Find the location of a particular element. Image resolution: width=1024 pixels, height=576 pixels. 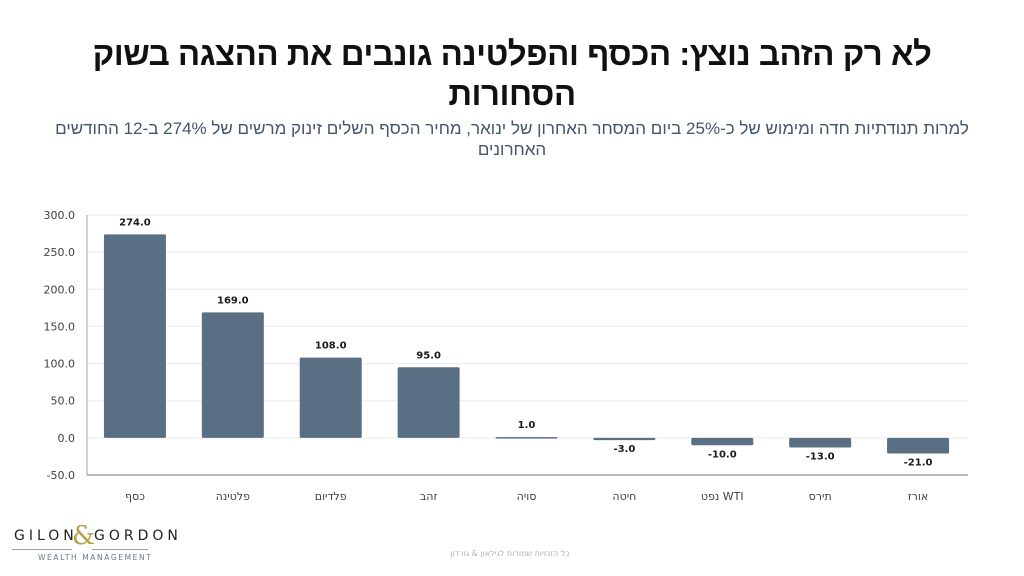

data-label: -10.0 is located at coordinates (722, 454).